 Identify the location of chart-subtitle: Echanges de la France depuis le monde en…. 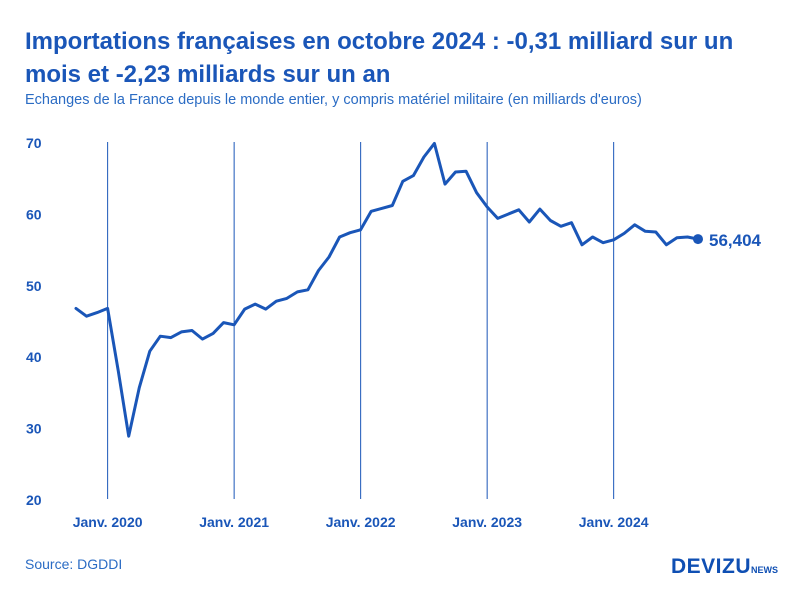
(333, 100).